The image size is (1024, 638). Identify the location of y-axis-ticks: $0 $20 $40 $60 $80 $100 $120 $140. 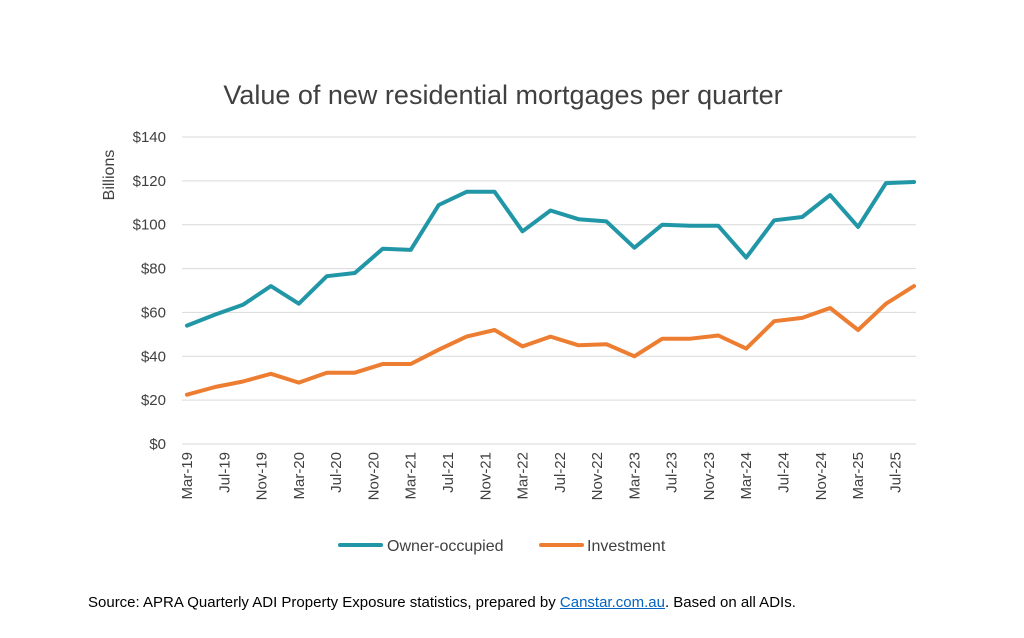
(149, 291).